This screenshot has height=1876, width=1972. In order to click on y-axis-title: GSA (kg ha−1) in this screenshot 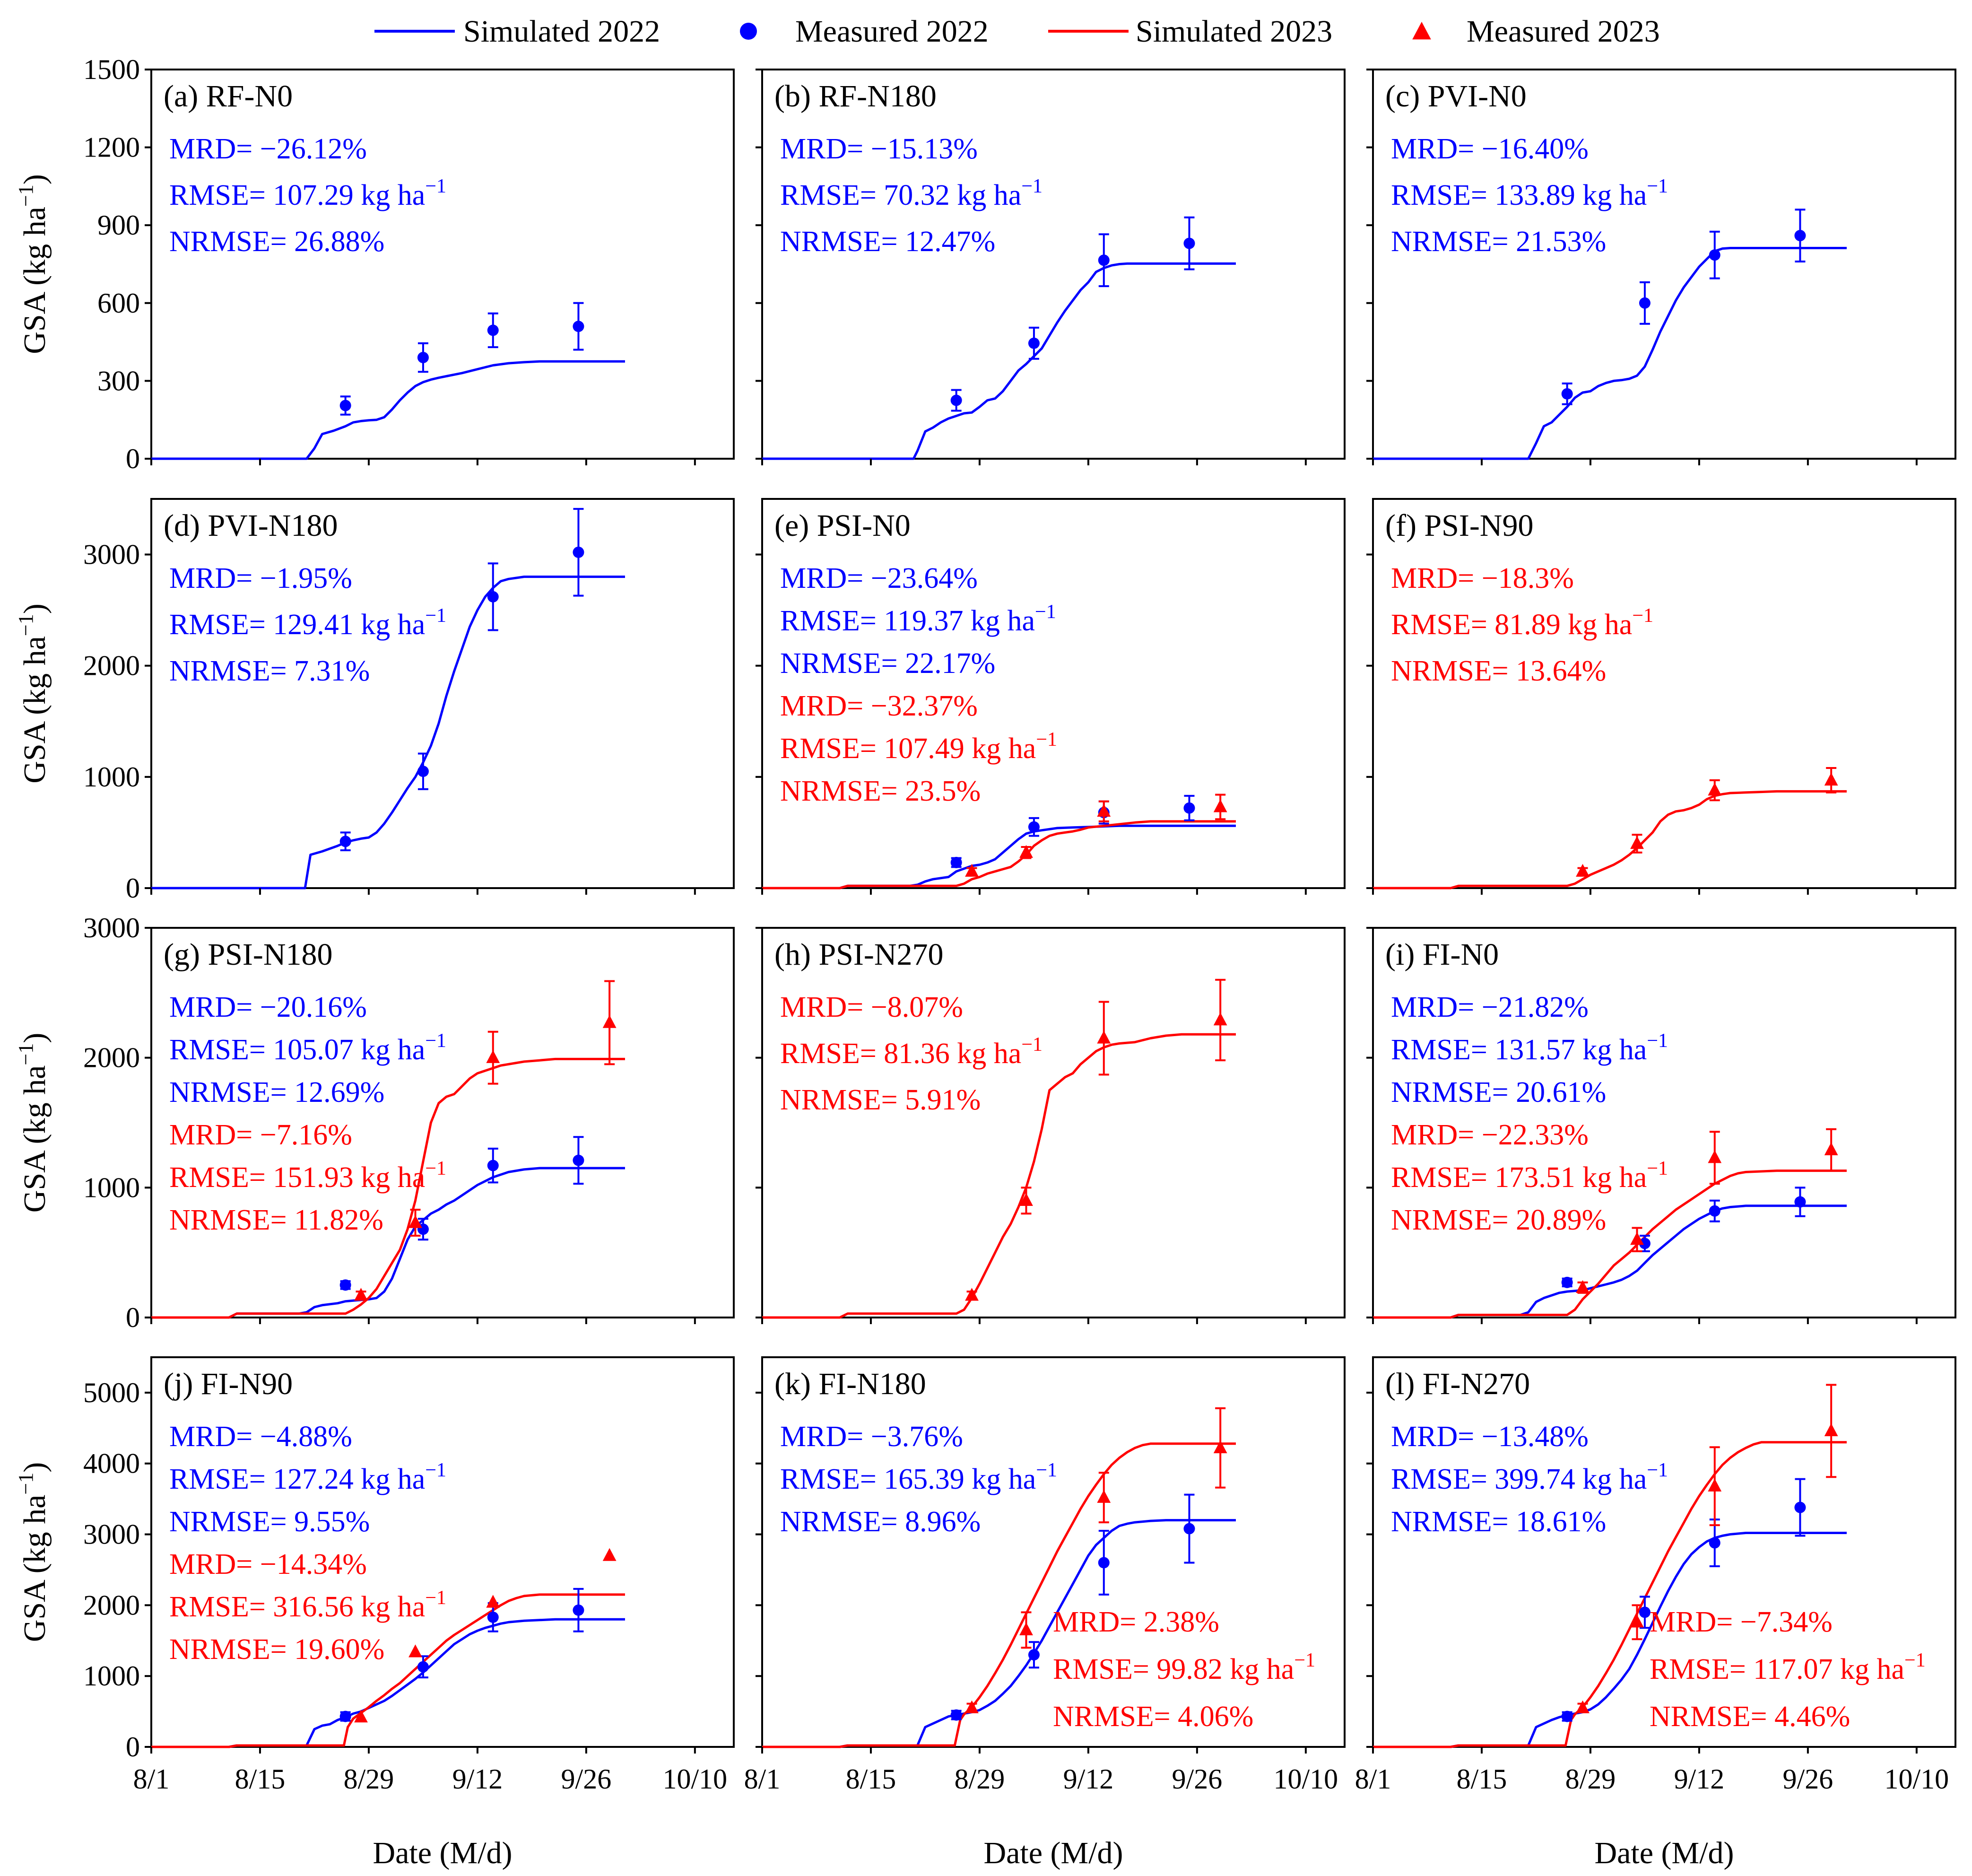, I will do `click(33, 693)`.